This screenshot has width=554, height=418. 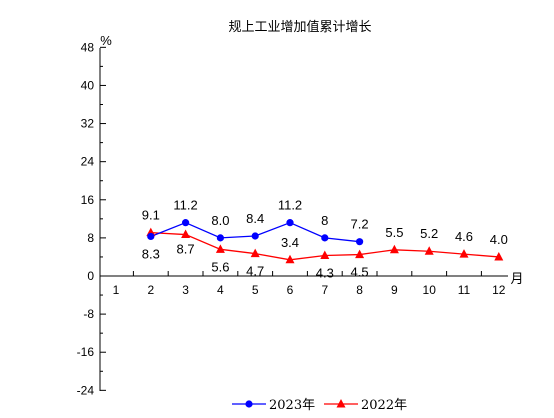 What do you see at coordinates (185, 290) in the screenshot?
I see `x-tick-label: 3` at bounding box center [185, 290].